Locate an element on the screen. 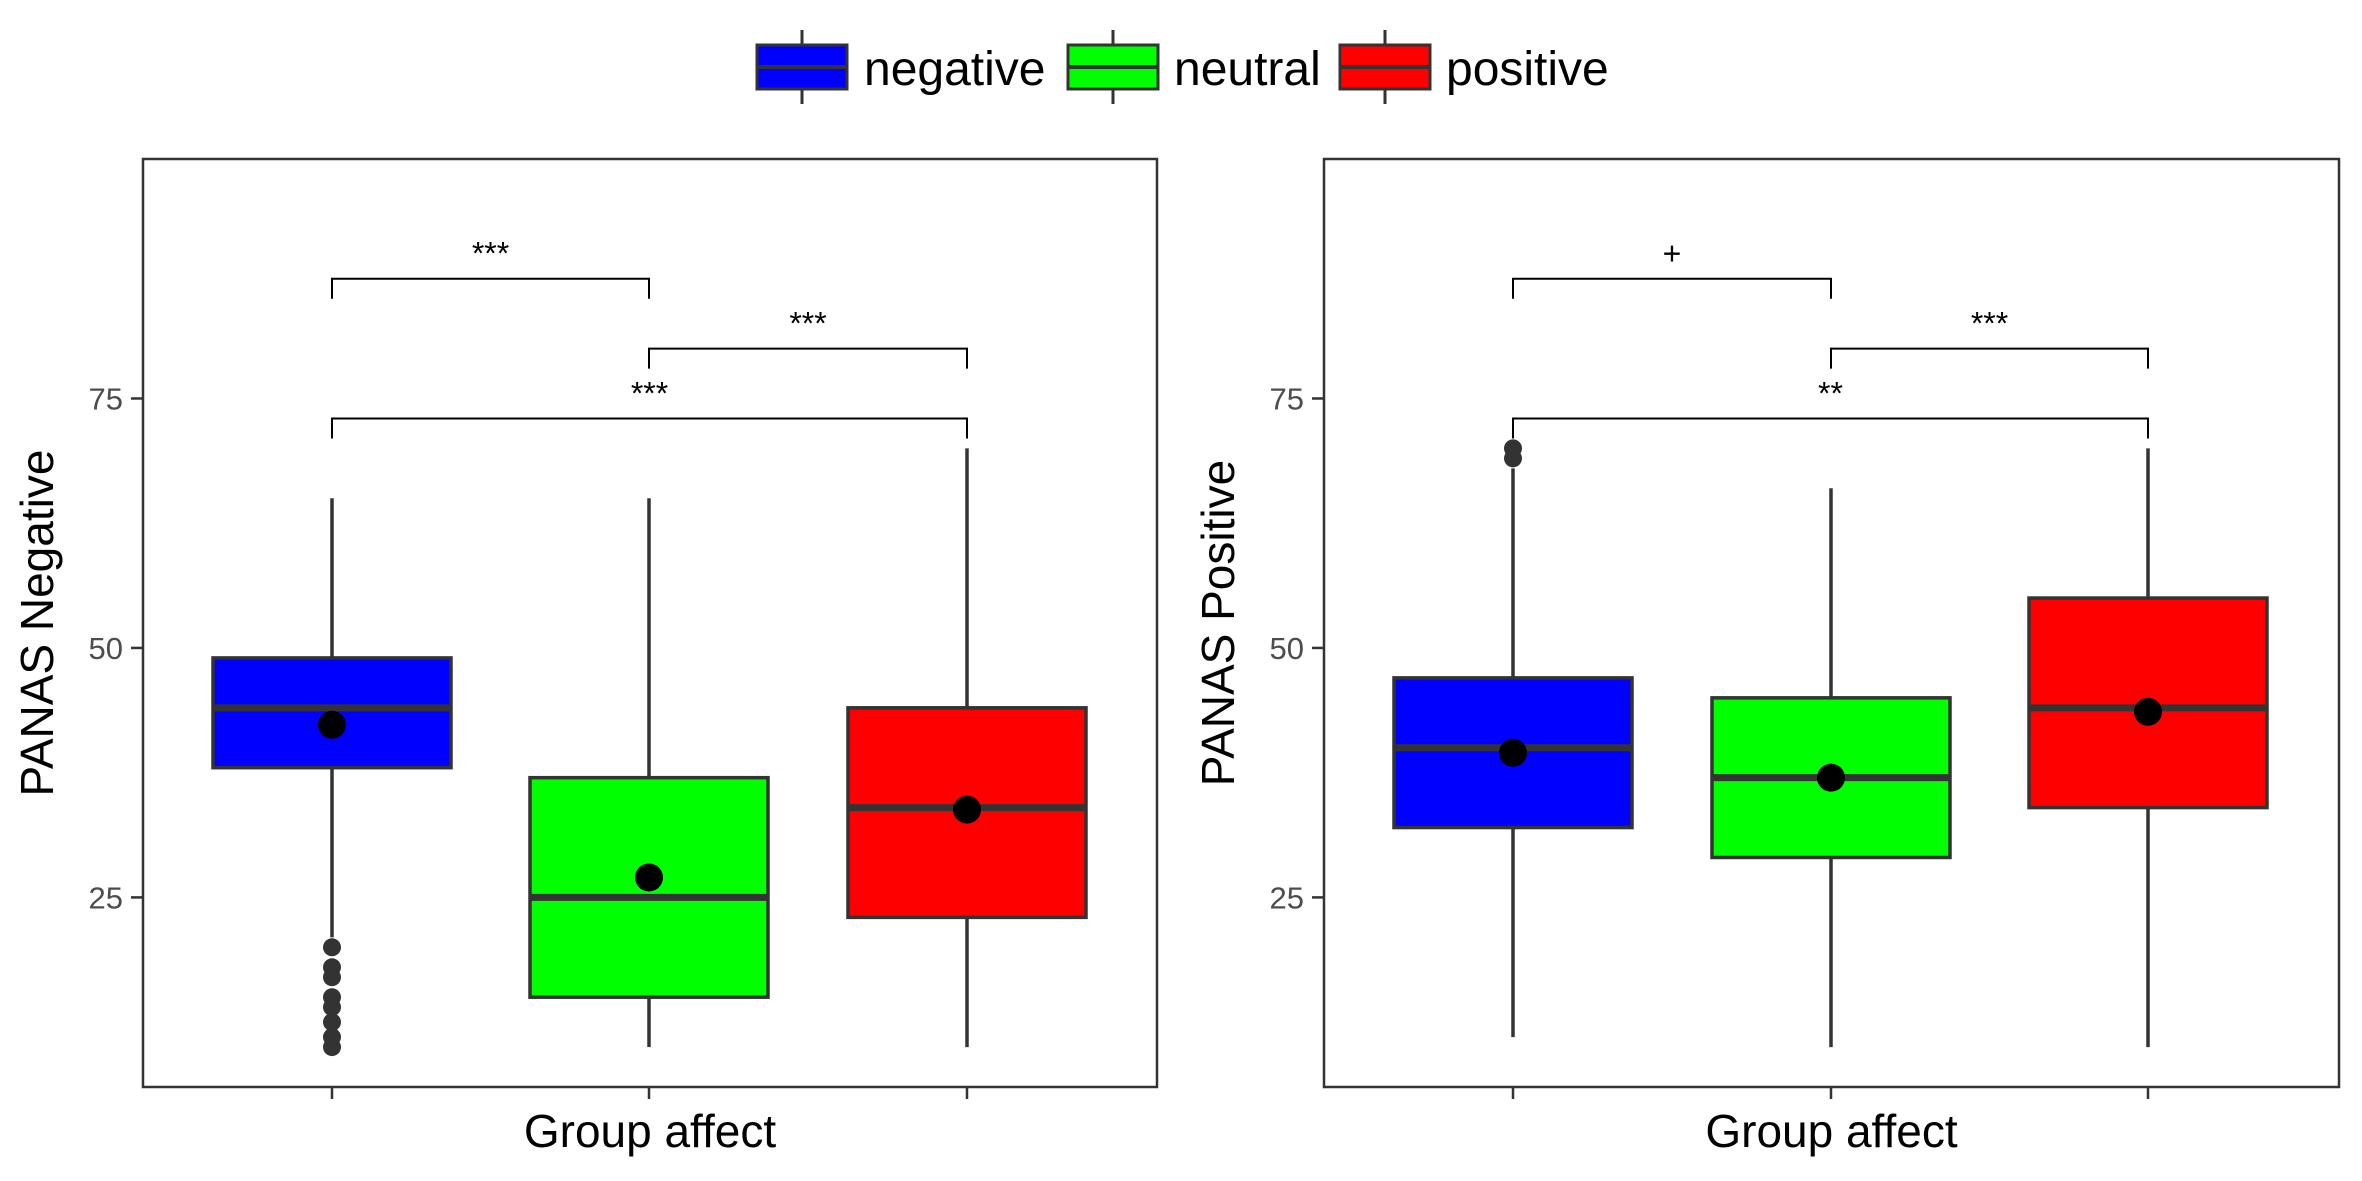 Image resolution: width=2362 pixels, height=1181 pixels. box-negative is located at coordinates (1513, 753).